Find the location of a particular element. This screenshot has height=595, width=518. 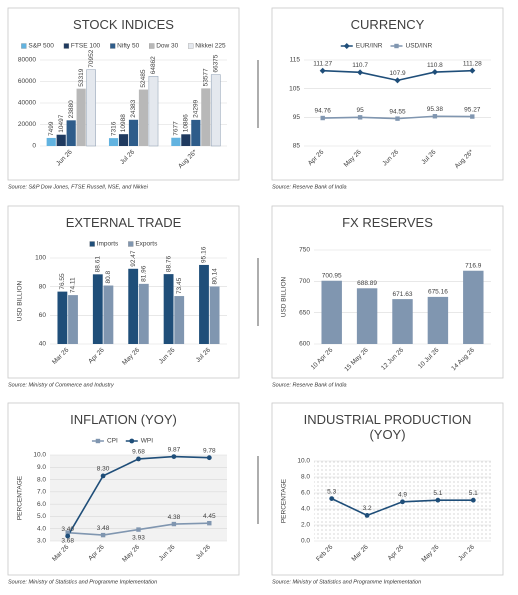

data-label: 7316 is located at coordinates (113, 128).